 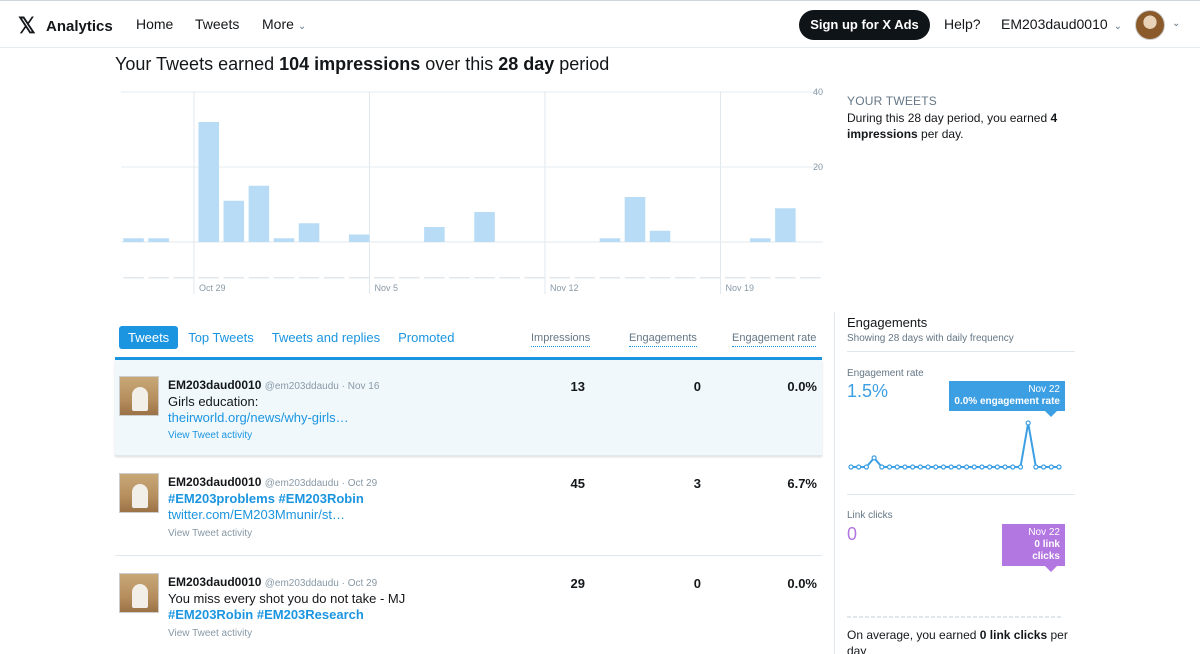 I want to click on nav-more: More ⌄, so click(x=284, y=24).